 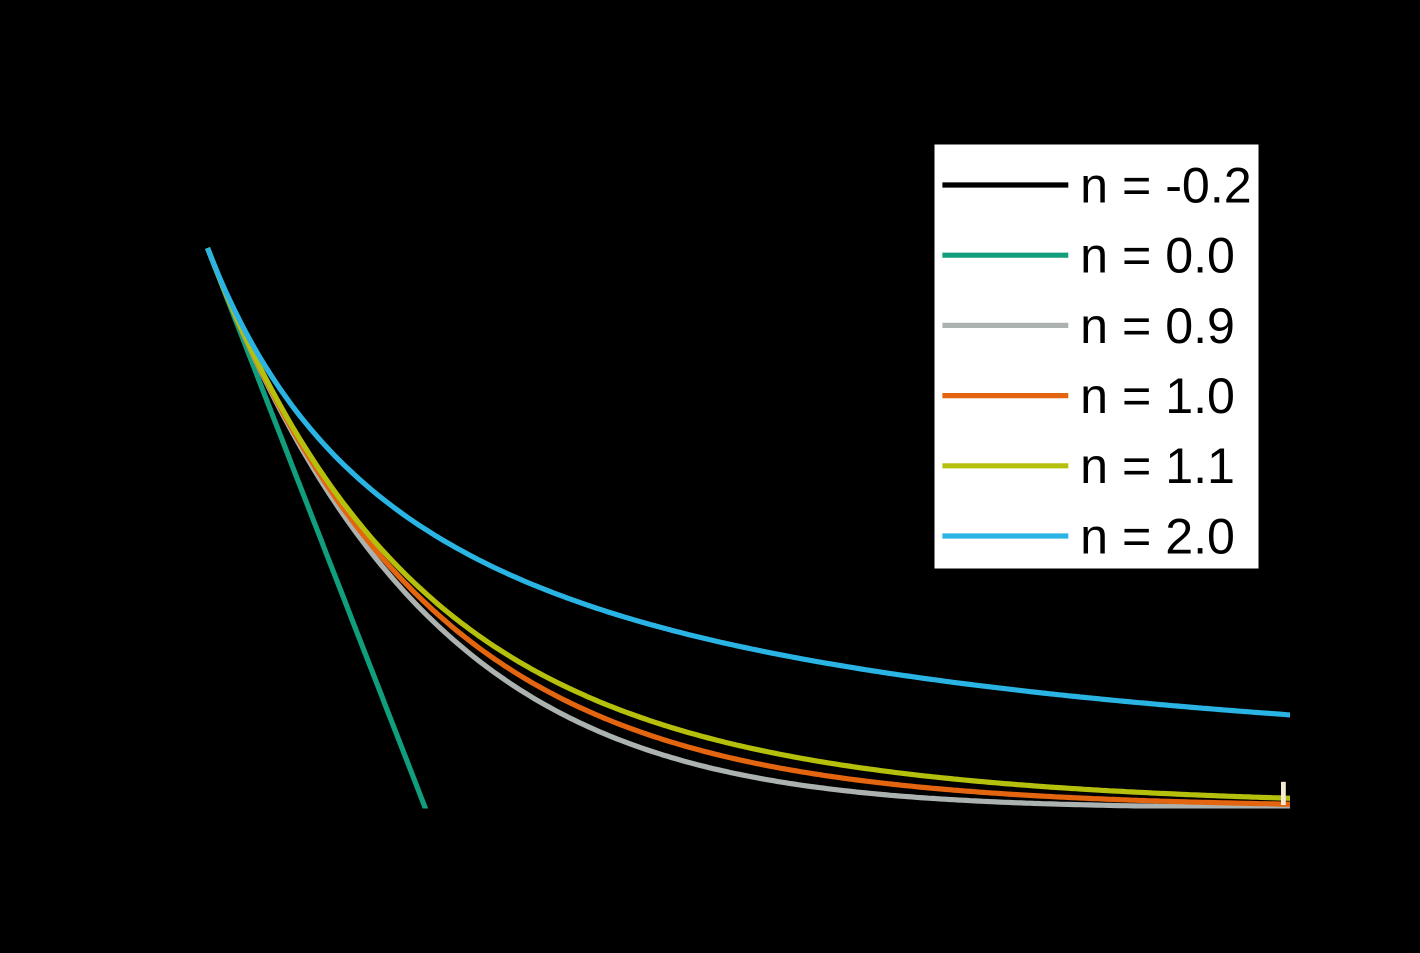 I want to click on svg-text: n = -0.2, so click(x=1166, y=185).